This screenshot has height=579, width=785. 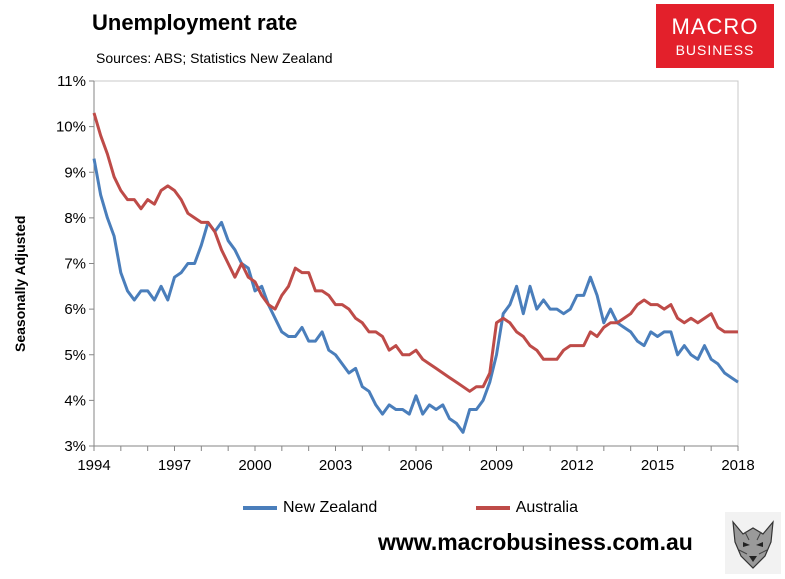 I want to click on chart-title: Unemployment rate, so click(x=195, y=22).